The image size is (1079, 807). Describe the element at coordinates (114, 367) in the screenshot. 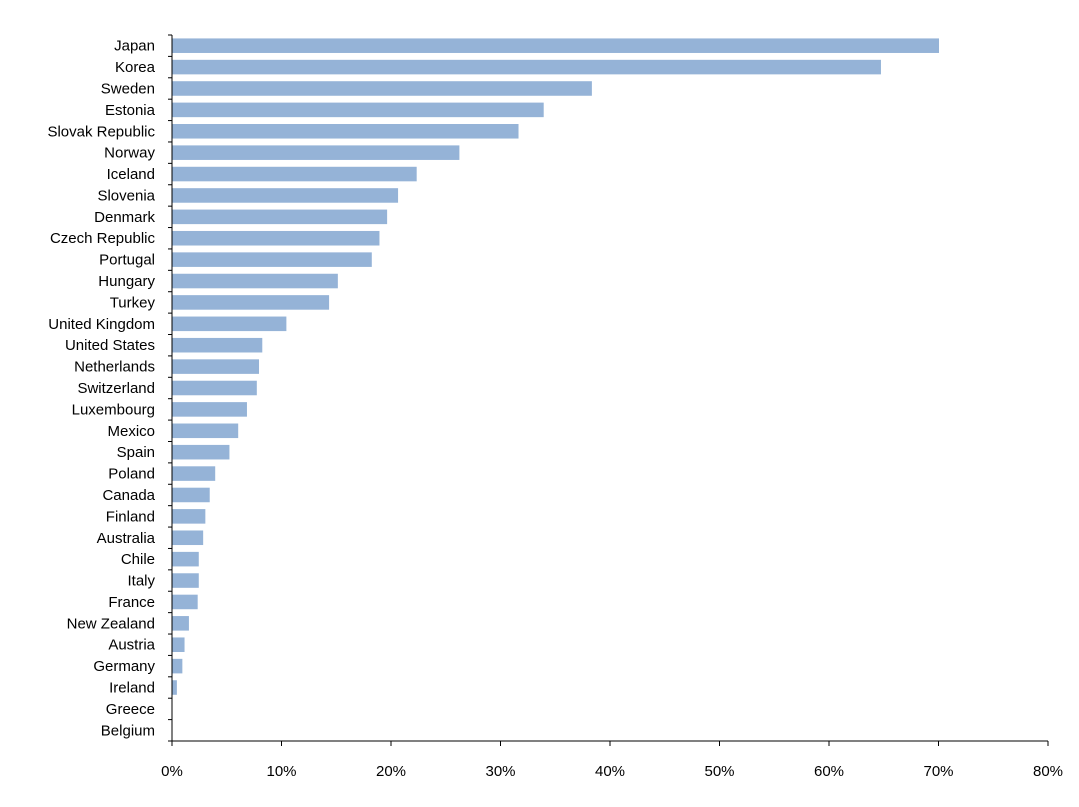

I see `category-label-netherlands: Netherlands` at that location.